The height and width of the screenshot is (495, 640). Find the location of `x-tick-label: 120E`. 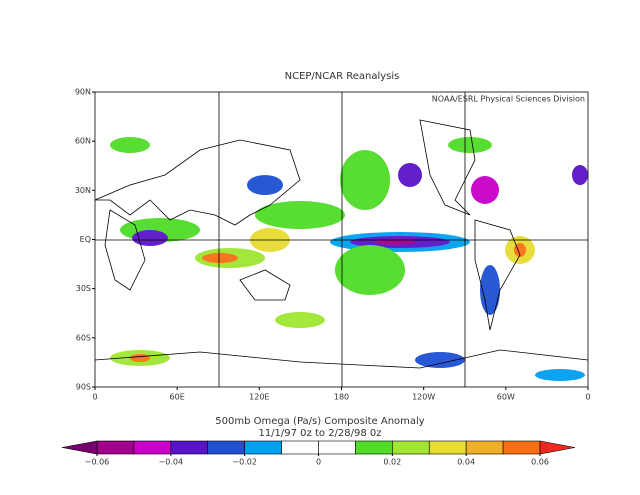

x-tick-label: 120E is located at coordinates (259, 397).